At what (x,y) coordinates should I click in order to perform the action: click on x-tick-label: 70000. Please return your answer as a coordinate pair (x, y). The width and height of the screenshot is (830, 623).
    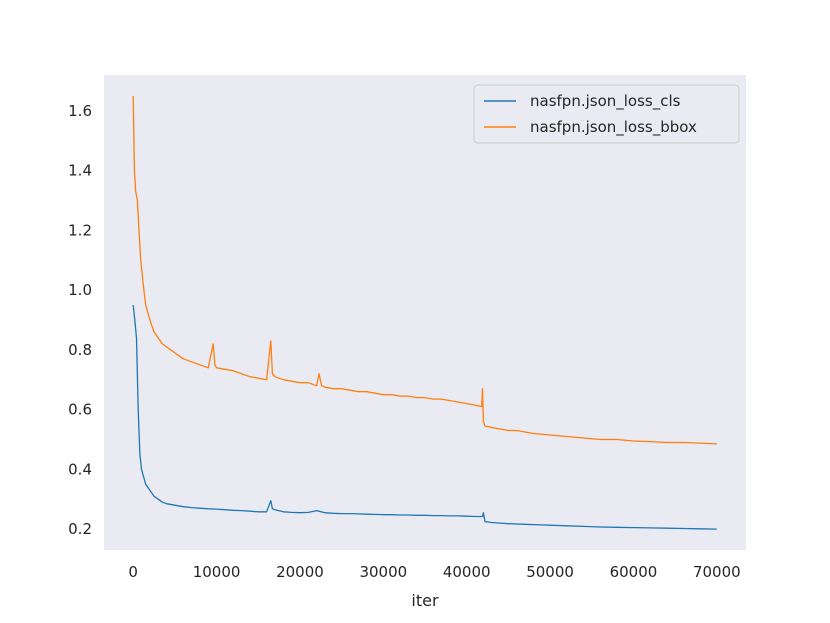
    Looking at the image, I should click on (717, 572).